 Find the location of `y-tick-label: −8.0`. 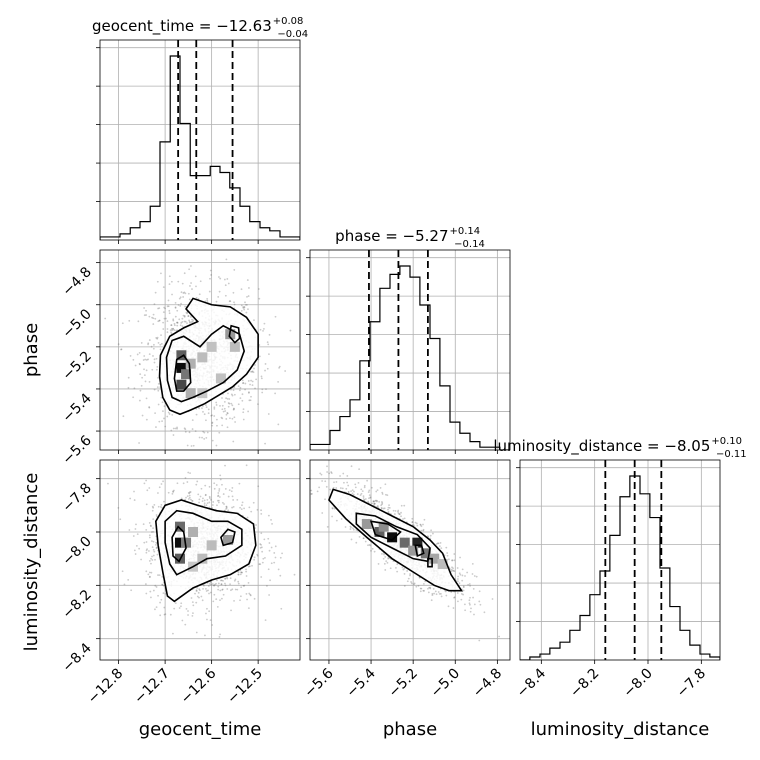

y-tick-label: −8.0 is located at coordinates (76, 551).